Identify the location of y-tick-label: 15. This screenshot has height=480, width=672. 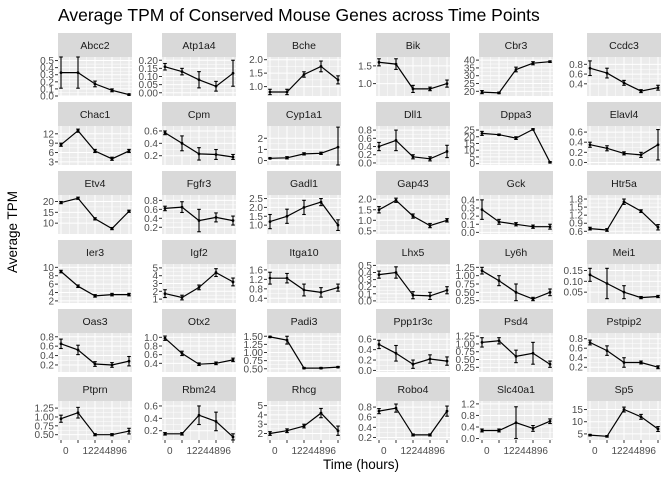
(470, 144).